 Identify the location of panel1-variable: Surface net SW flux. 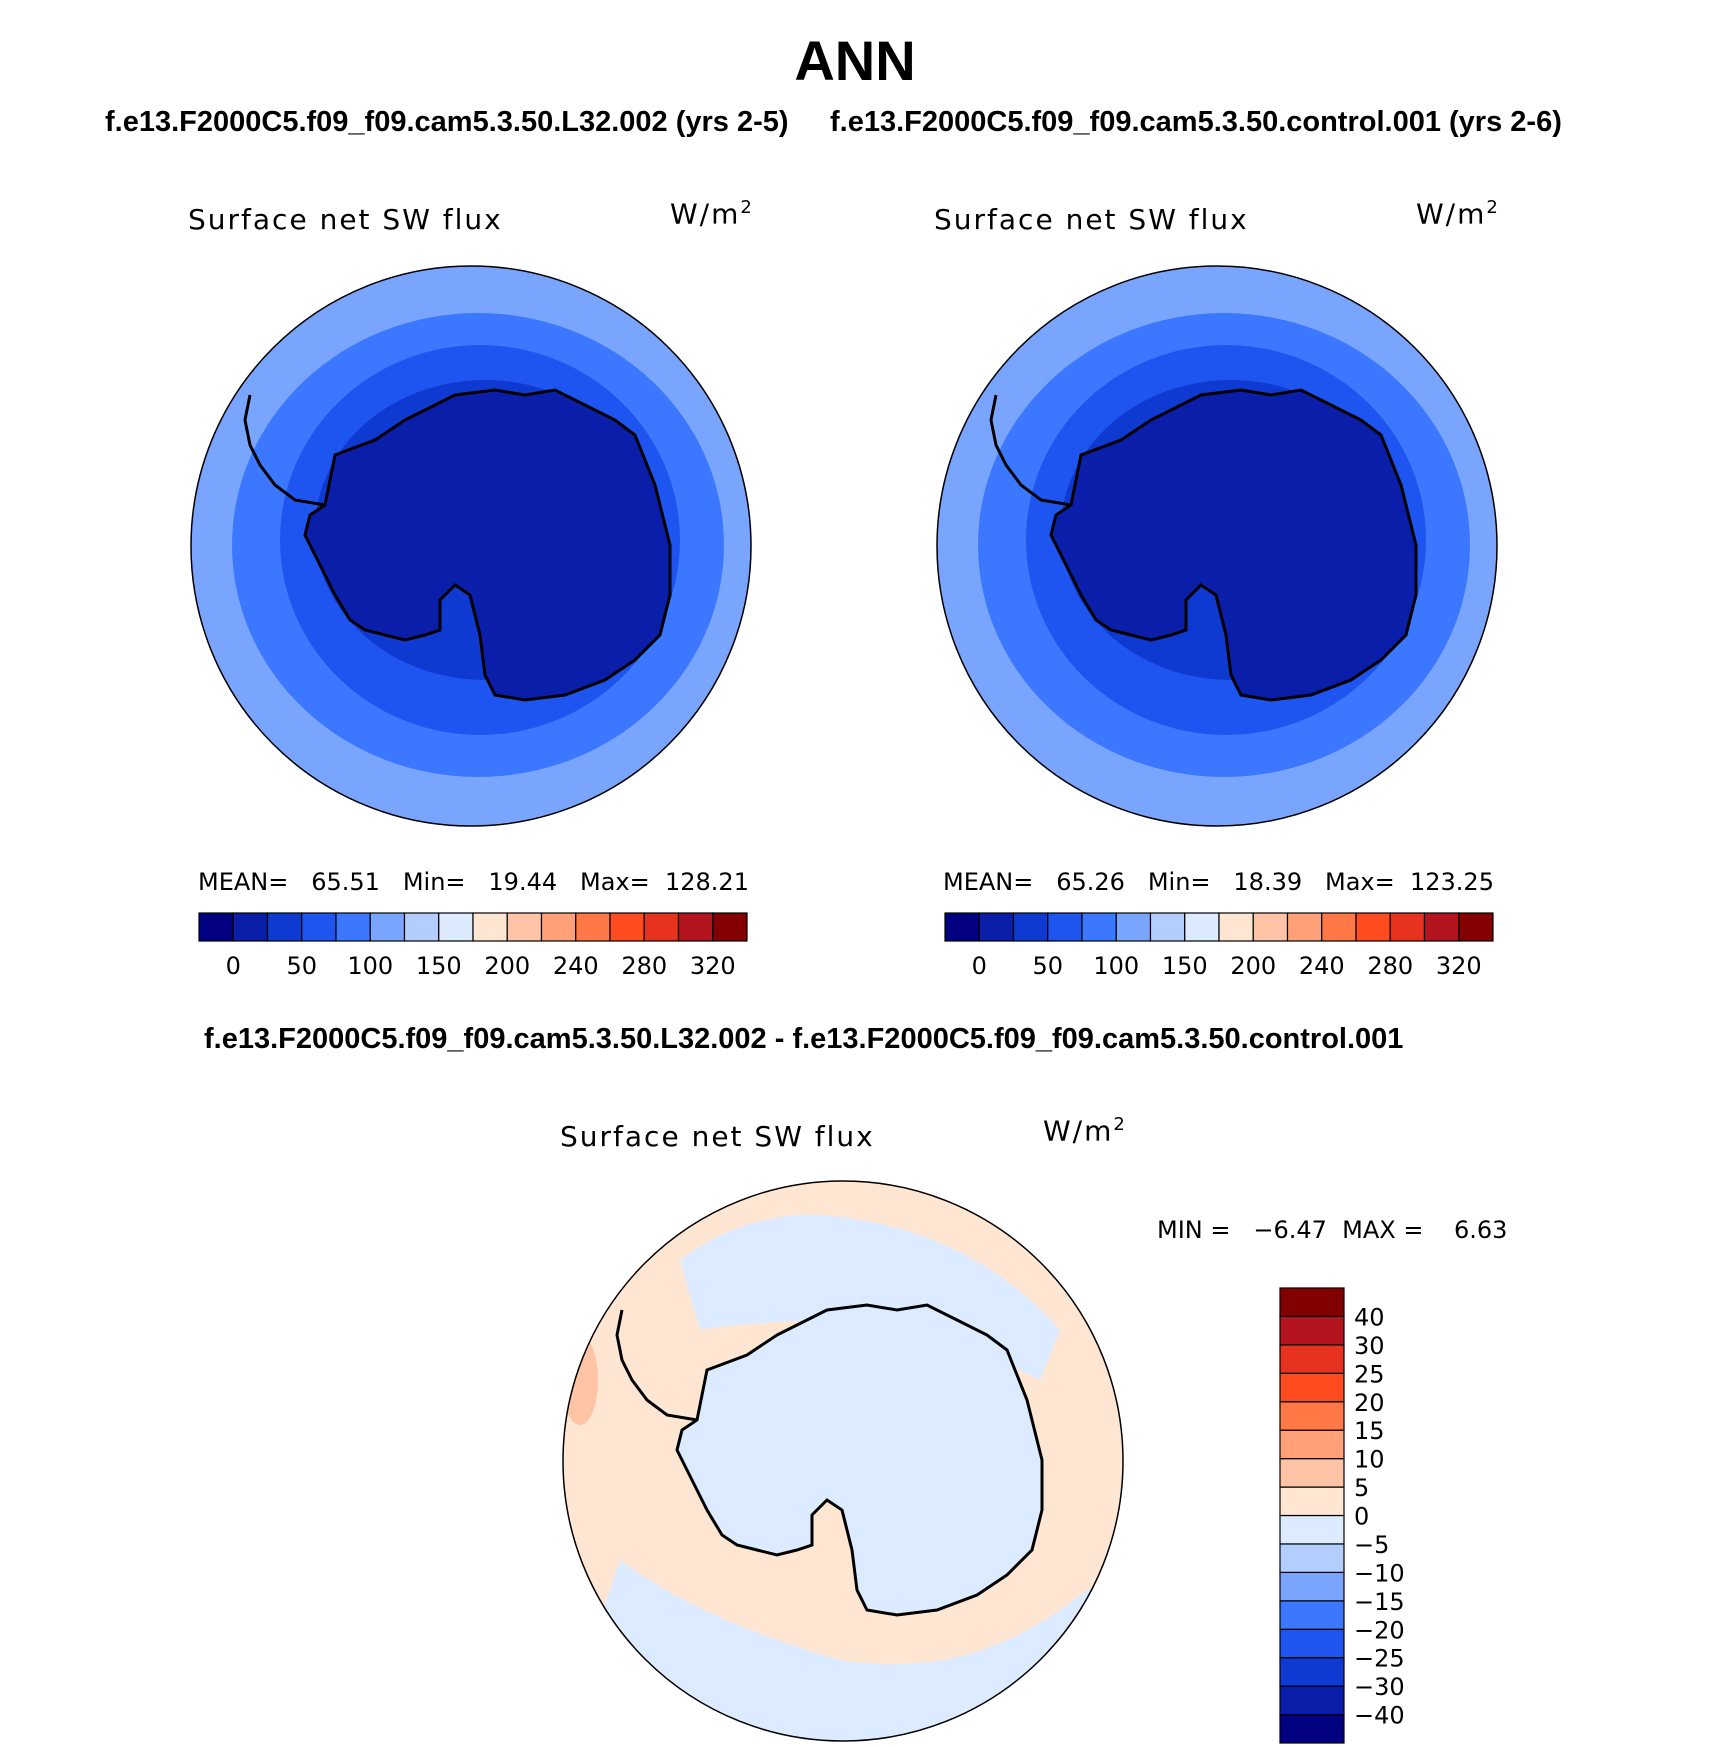
(345, 219).